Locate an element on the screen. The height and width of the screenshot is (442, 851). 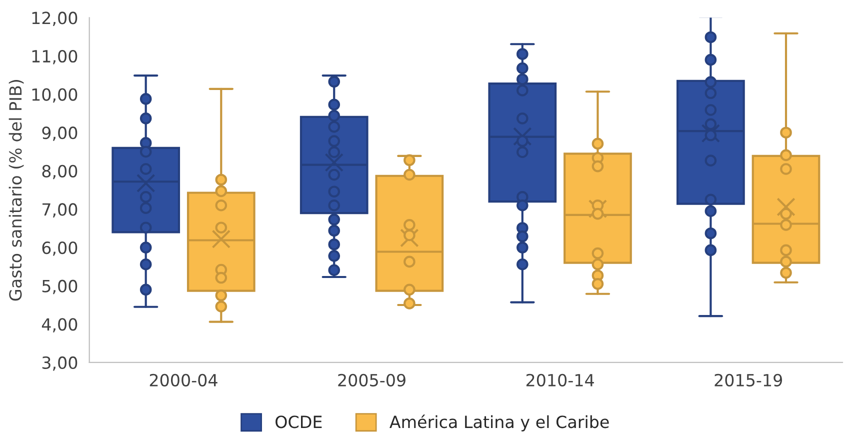
y-tick-label: 9,00 is located at coordinates (60, 133).